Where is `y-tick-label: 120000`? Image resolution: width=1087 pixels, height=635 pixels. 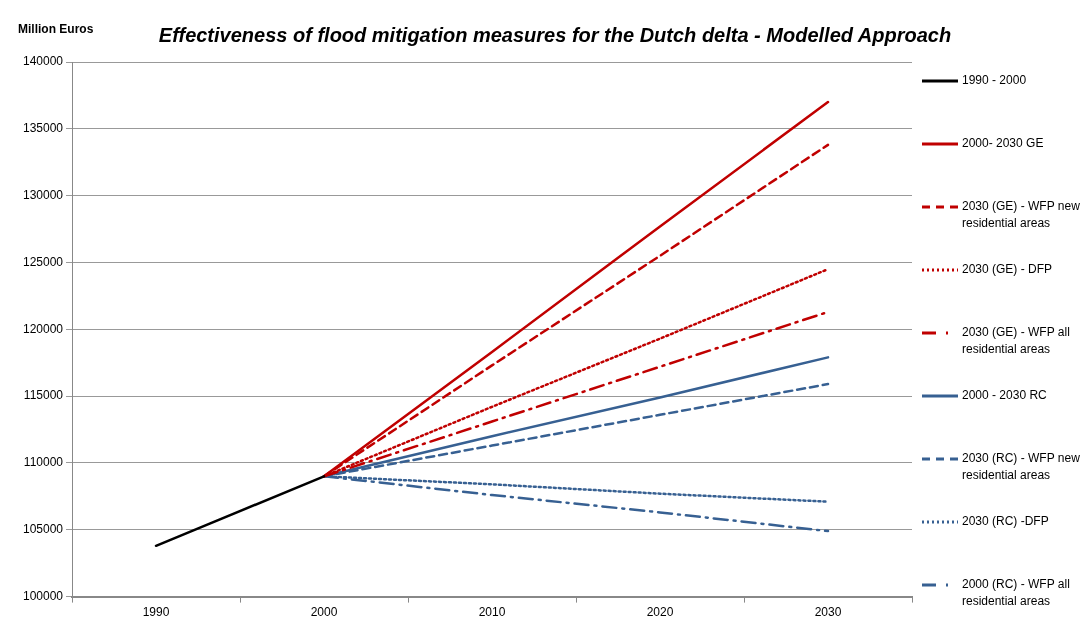
y-tick-label: 120000 is located at coordinates (43, 328).